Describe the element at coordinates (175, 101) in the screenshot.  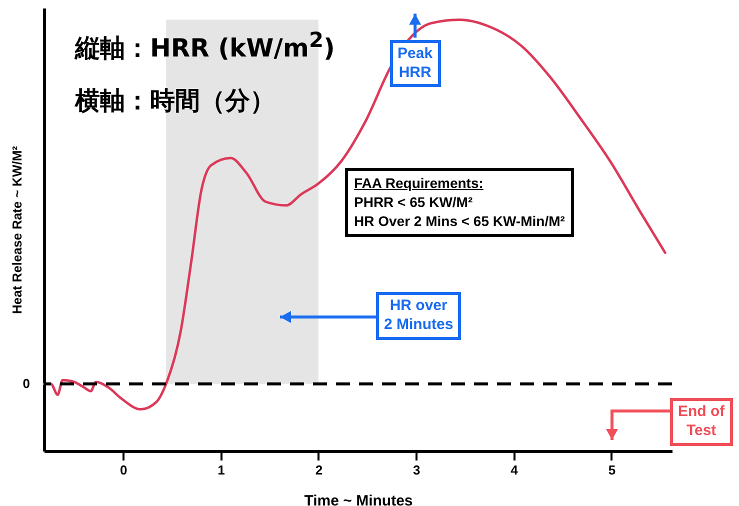
I see `annotation: 横軸：時間（分）` at that location.